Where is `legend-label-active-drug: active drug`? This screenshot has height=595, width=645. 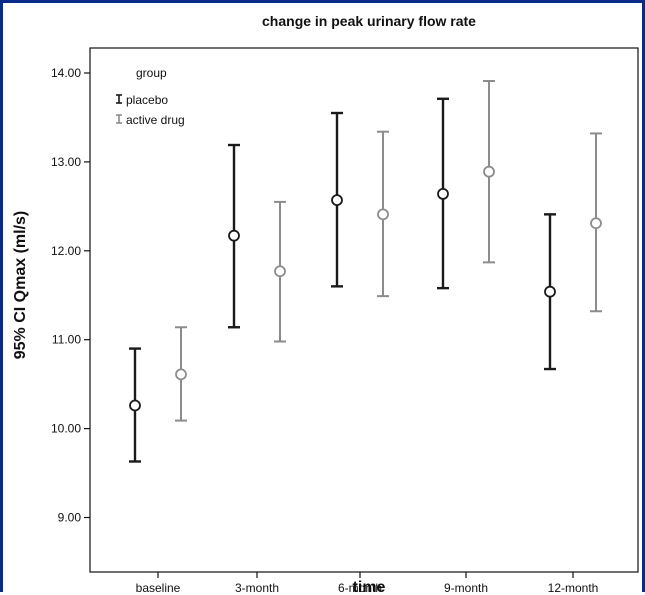 legend-label-active-drug: active drug is located at coordinates (155, 120).